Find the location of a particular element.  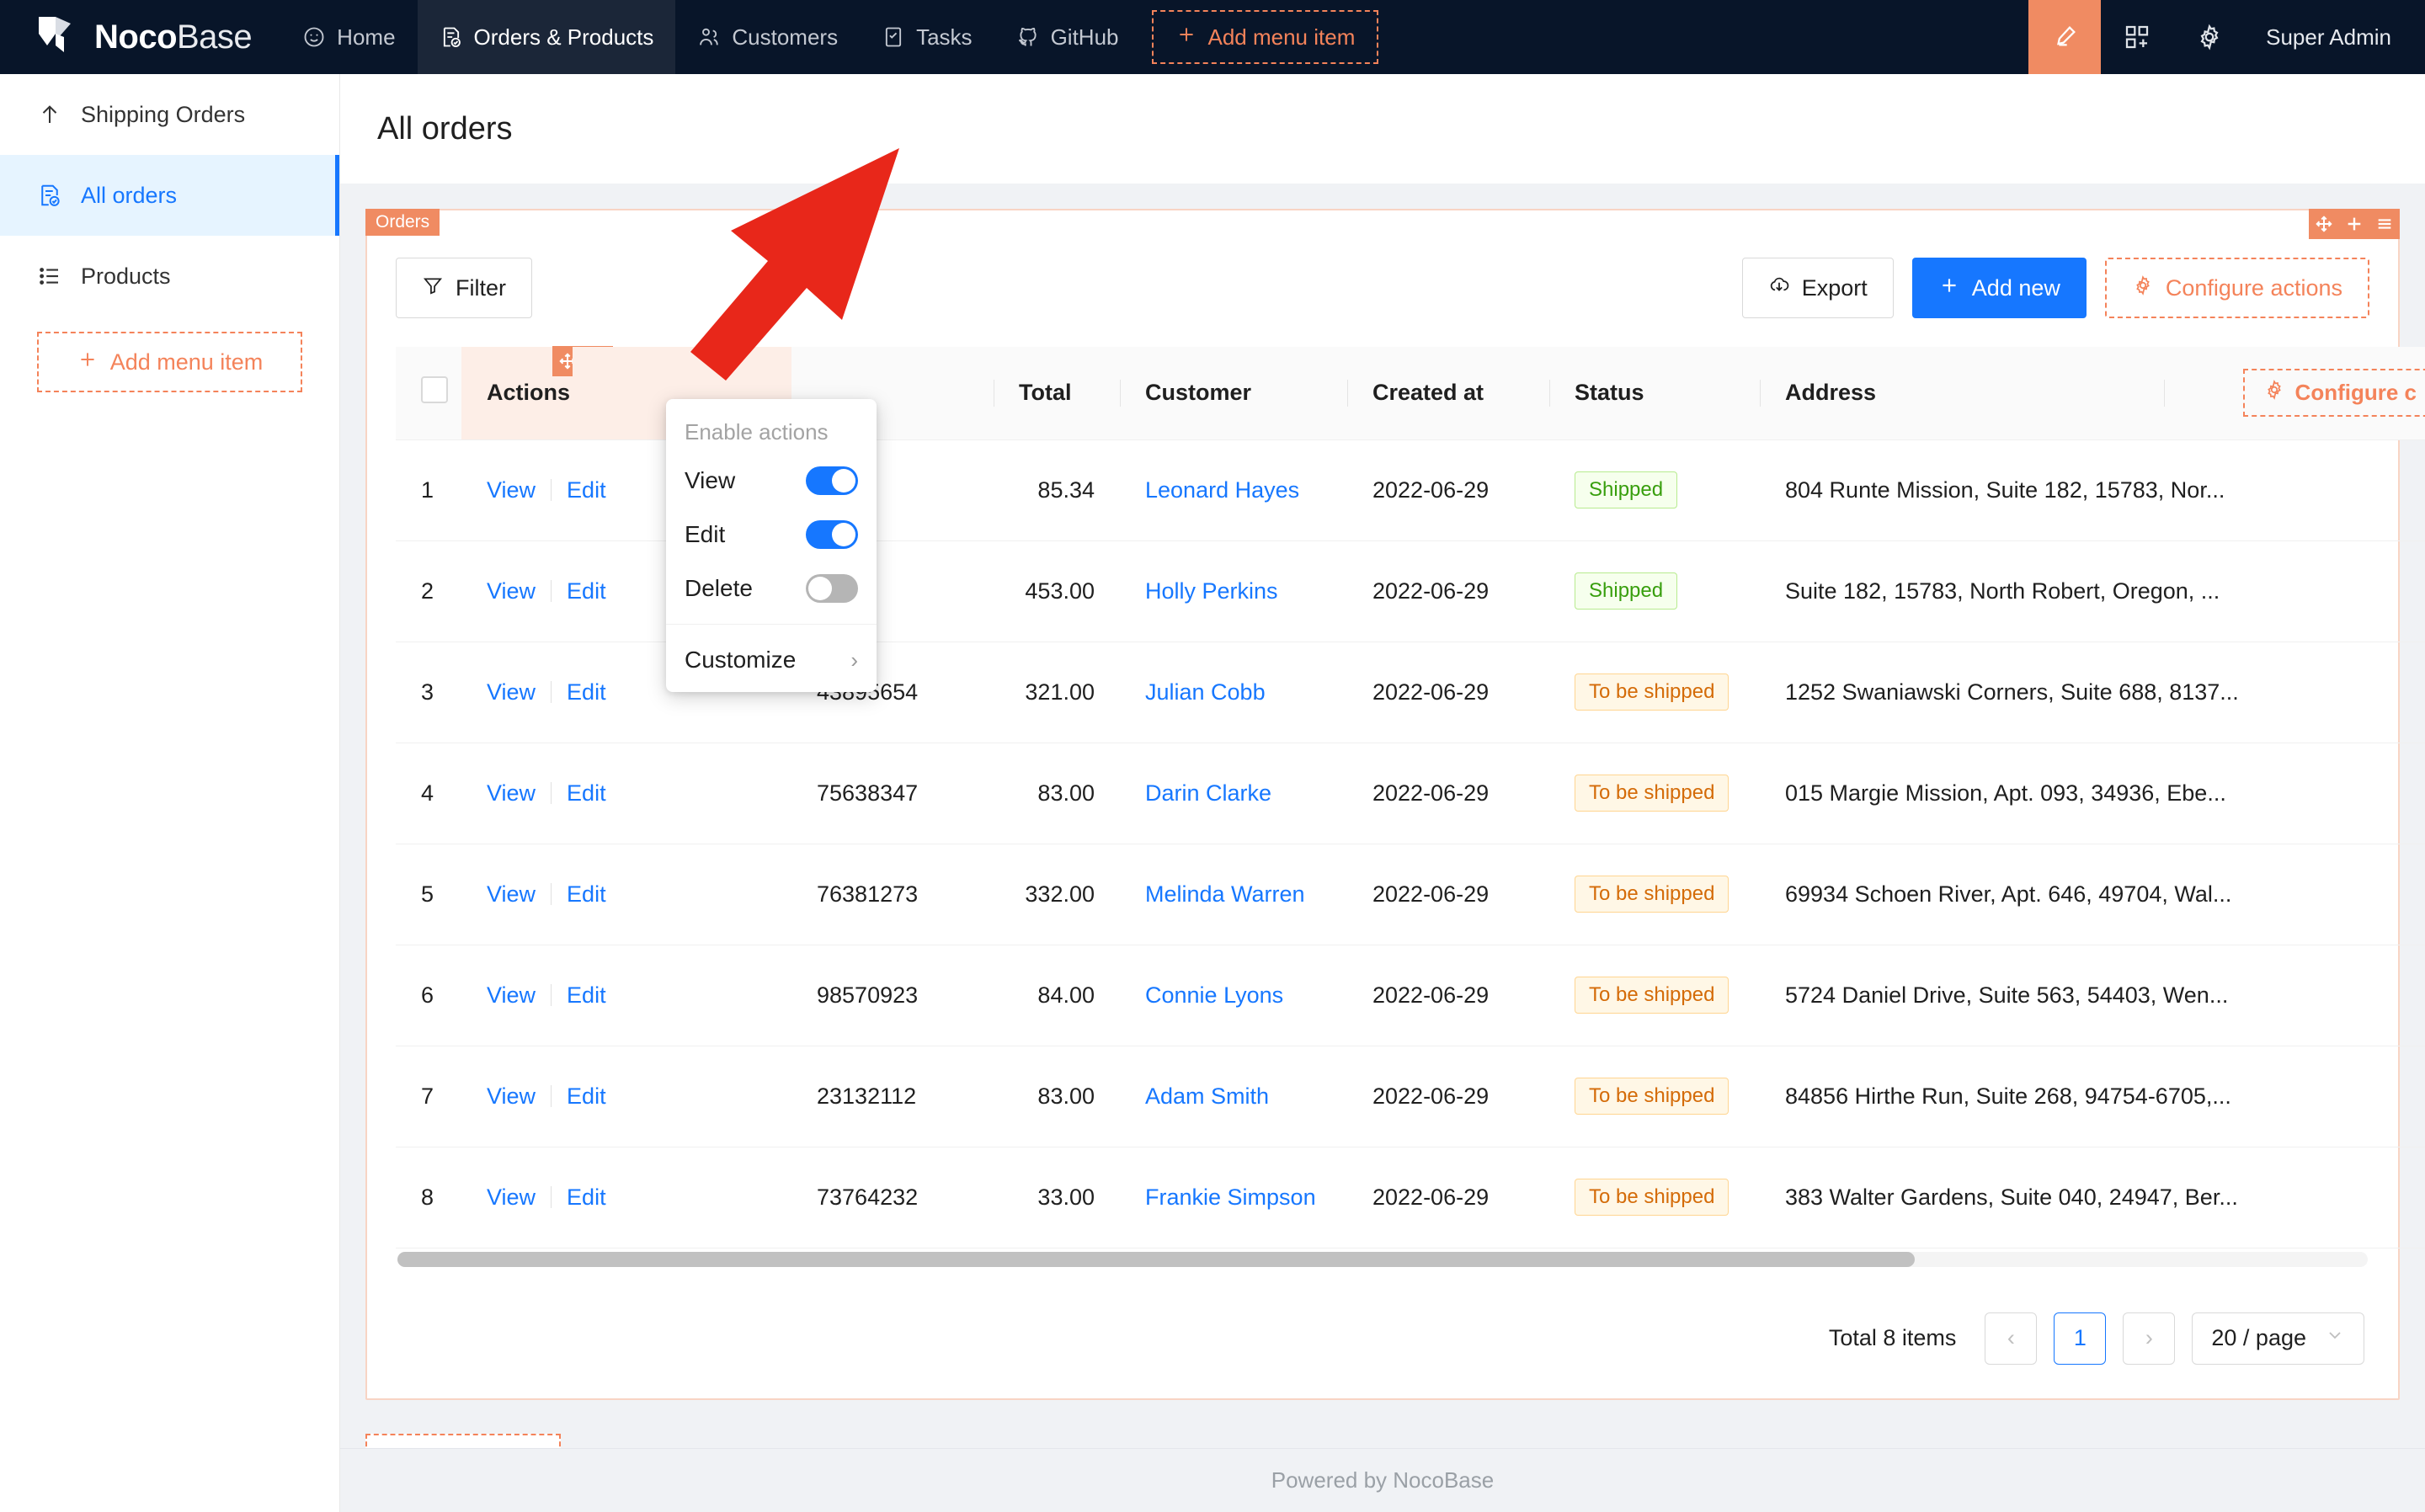

pagination-next-button: › is located at coordinates (2149, 1339).